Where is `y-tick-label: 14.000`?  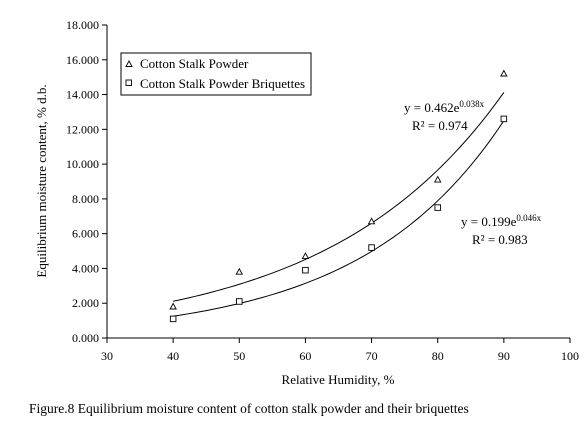
y-tick-label: 14.000 is located at coordinates (82, 95).